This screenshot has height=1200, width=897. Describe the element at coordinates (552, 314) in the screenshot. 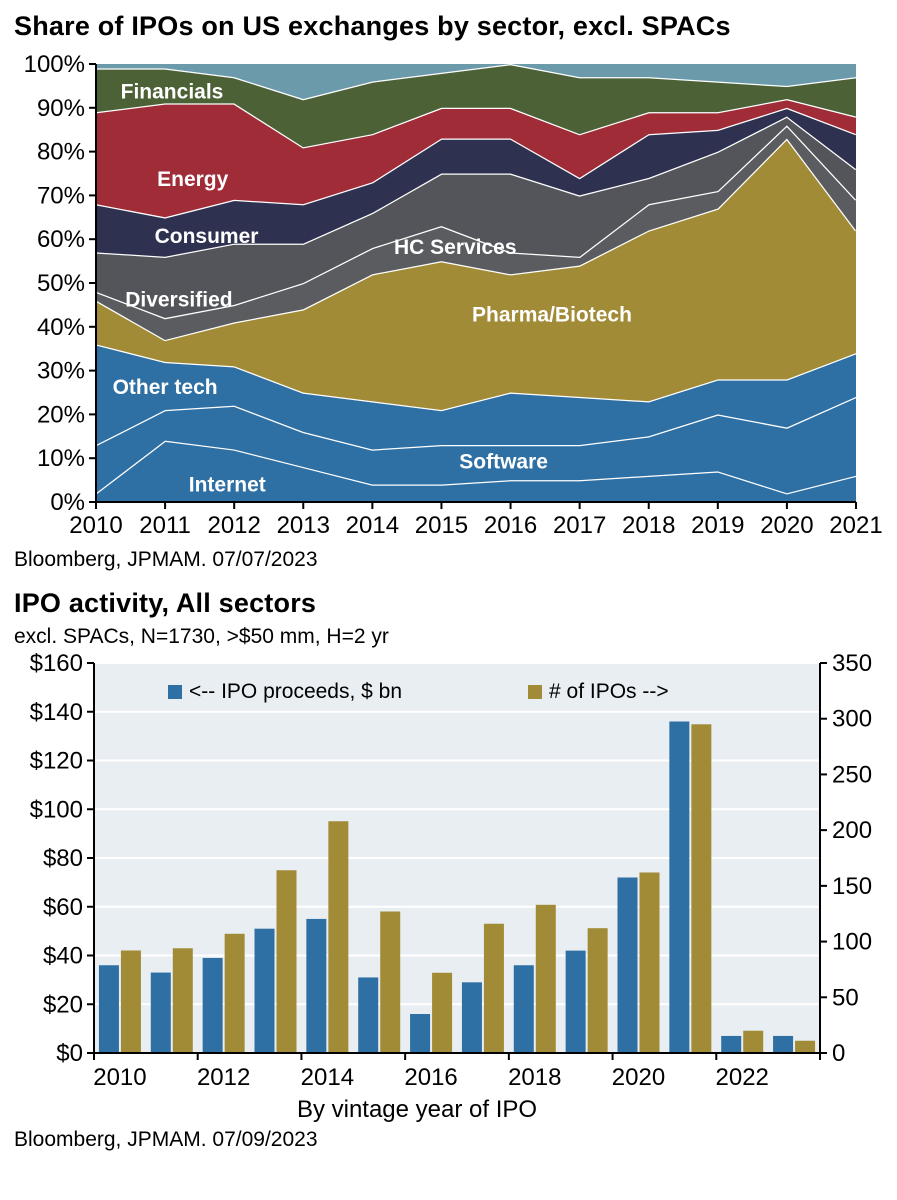

I see `area-label-pharma-biotech: Pharma/Biotech` at that location.